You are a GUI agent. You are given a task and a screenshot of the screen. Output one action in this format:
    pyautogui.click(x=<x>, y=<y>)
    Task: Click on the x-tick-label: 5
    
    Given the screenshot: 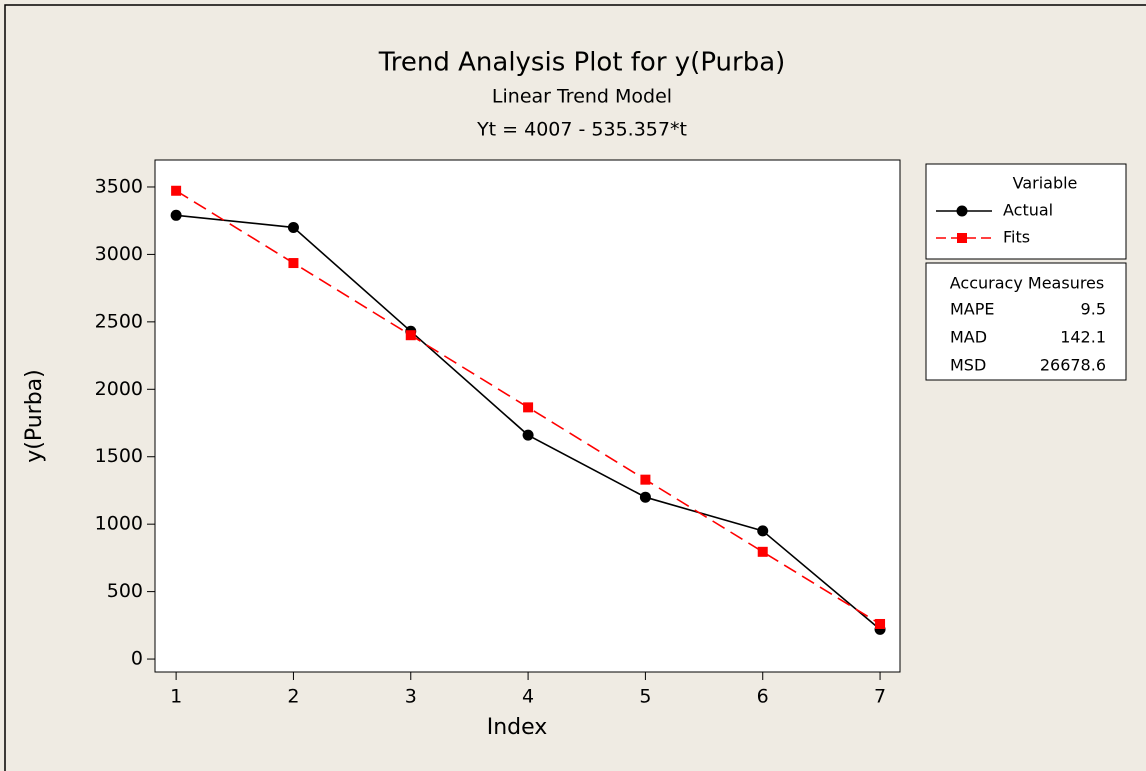 What is the action you would take?
    pyautogui.click(x=645, y=697)
    